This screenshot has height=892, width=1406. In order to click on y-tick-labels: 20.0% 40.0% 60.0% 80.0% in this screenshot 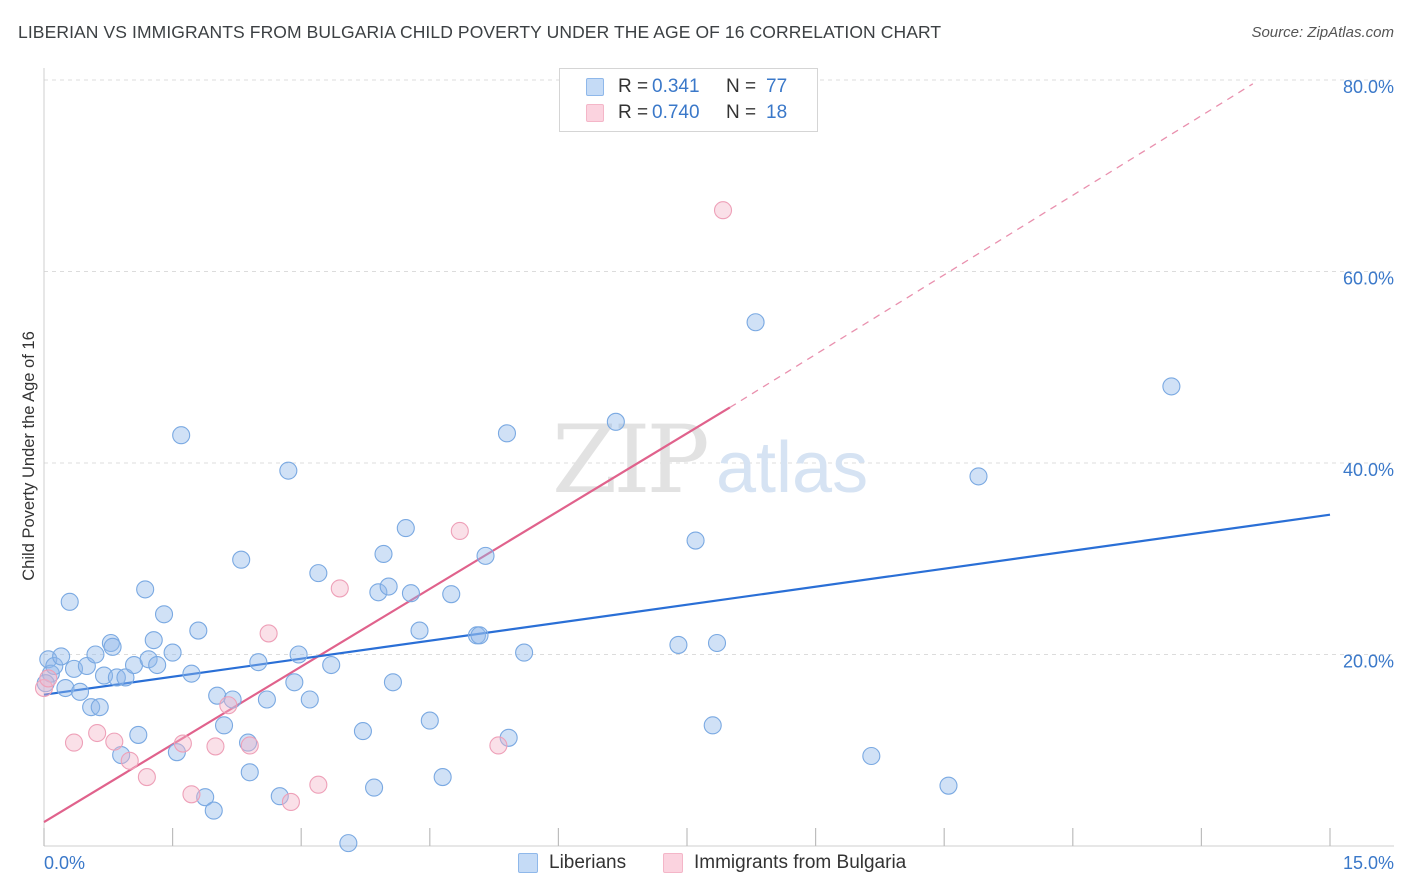, I will do `click(1368, 374)`.